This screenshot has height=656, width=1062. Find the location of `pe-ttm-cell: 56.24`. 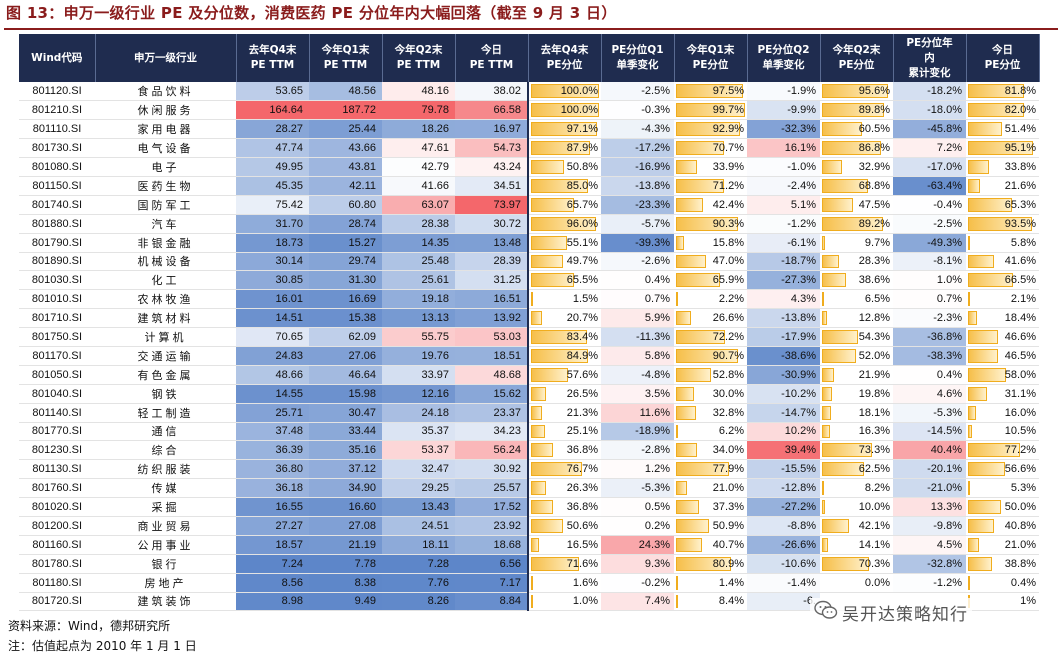

pe-ttm-cell: 56.24 is located at coordinates (491, 450).